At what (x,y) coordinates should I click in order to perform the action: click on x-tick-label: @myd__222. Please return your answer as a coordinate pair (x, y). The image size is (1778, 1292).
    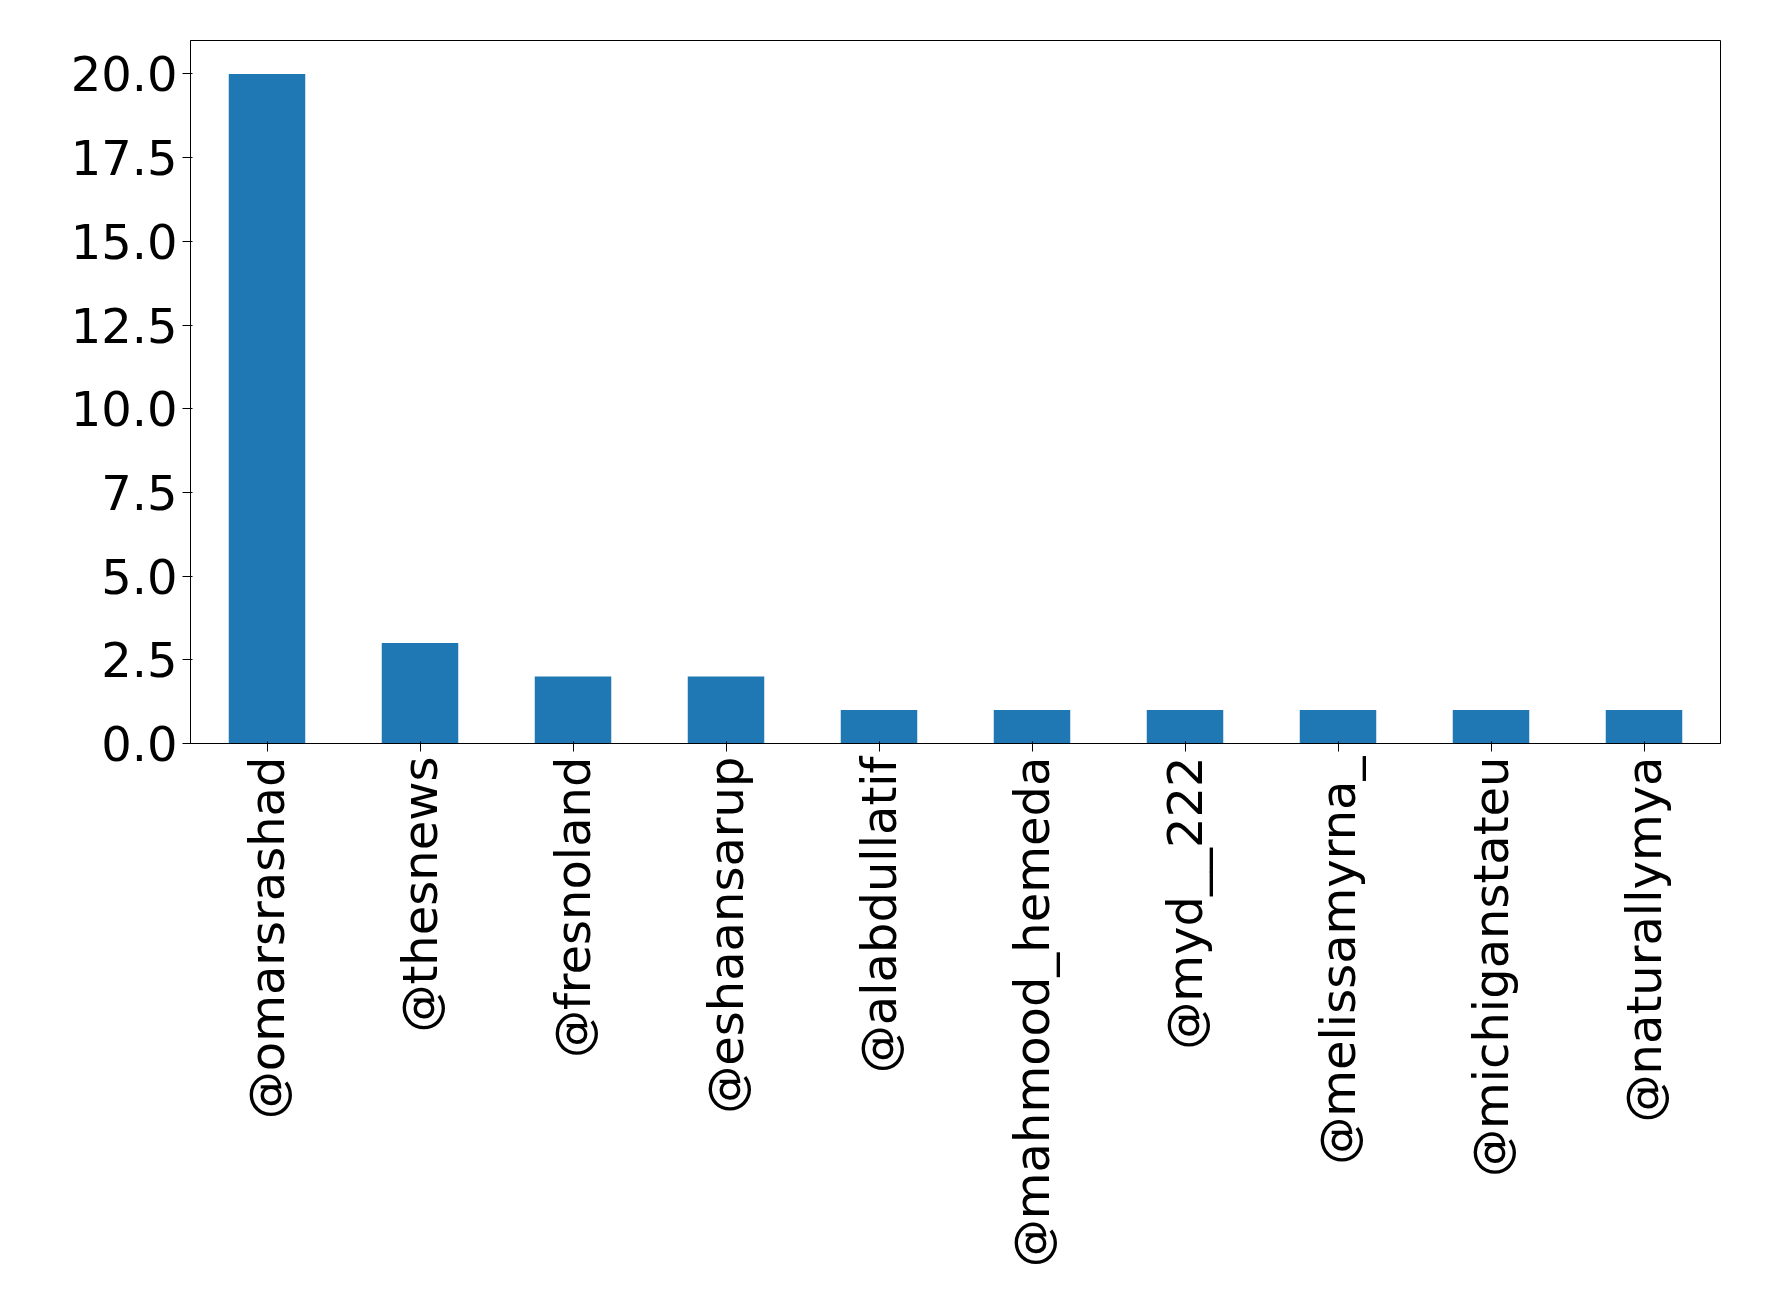
    Looking at the image, I should click on (1185, 903).